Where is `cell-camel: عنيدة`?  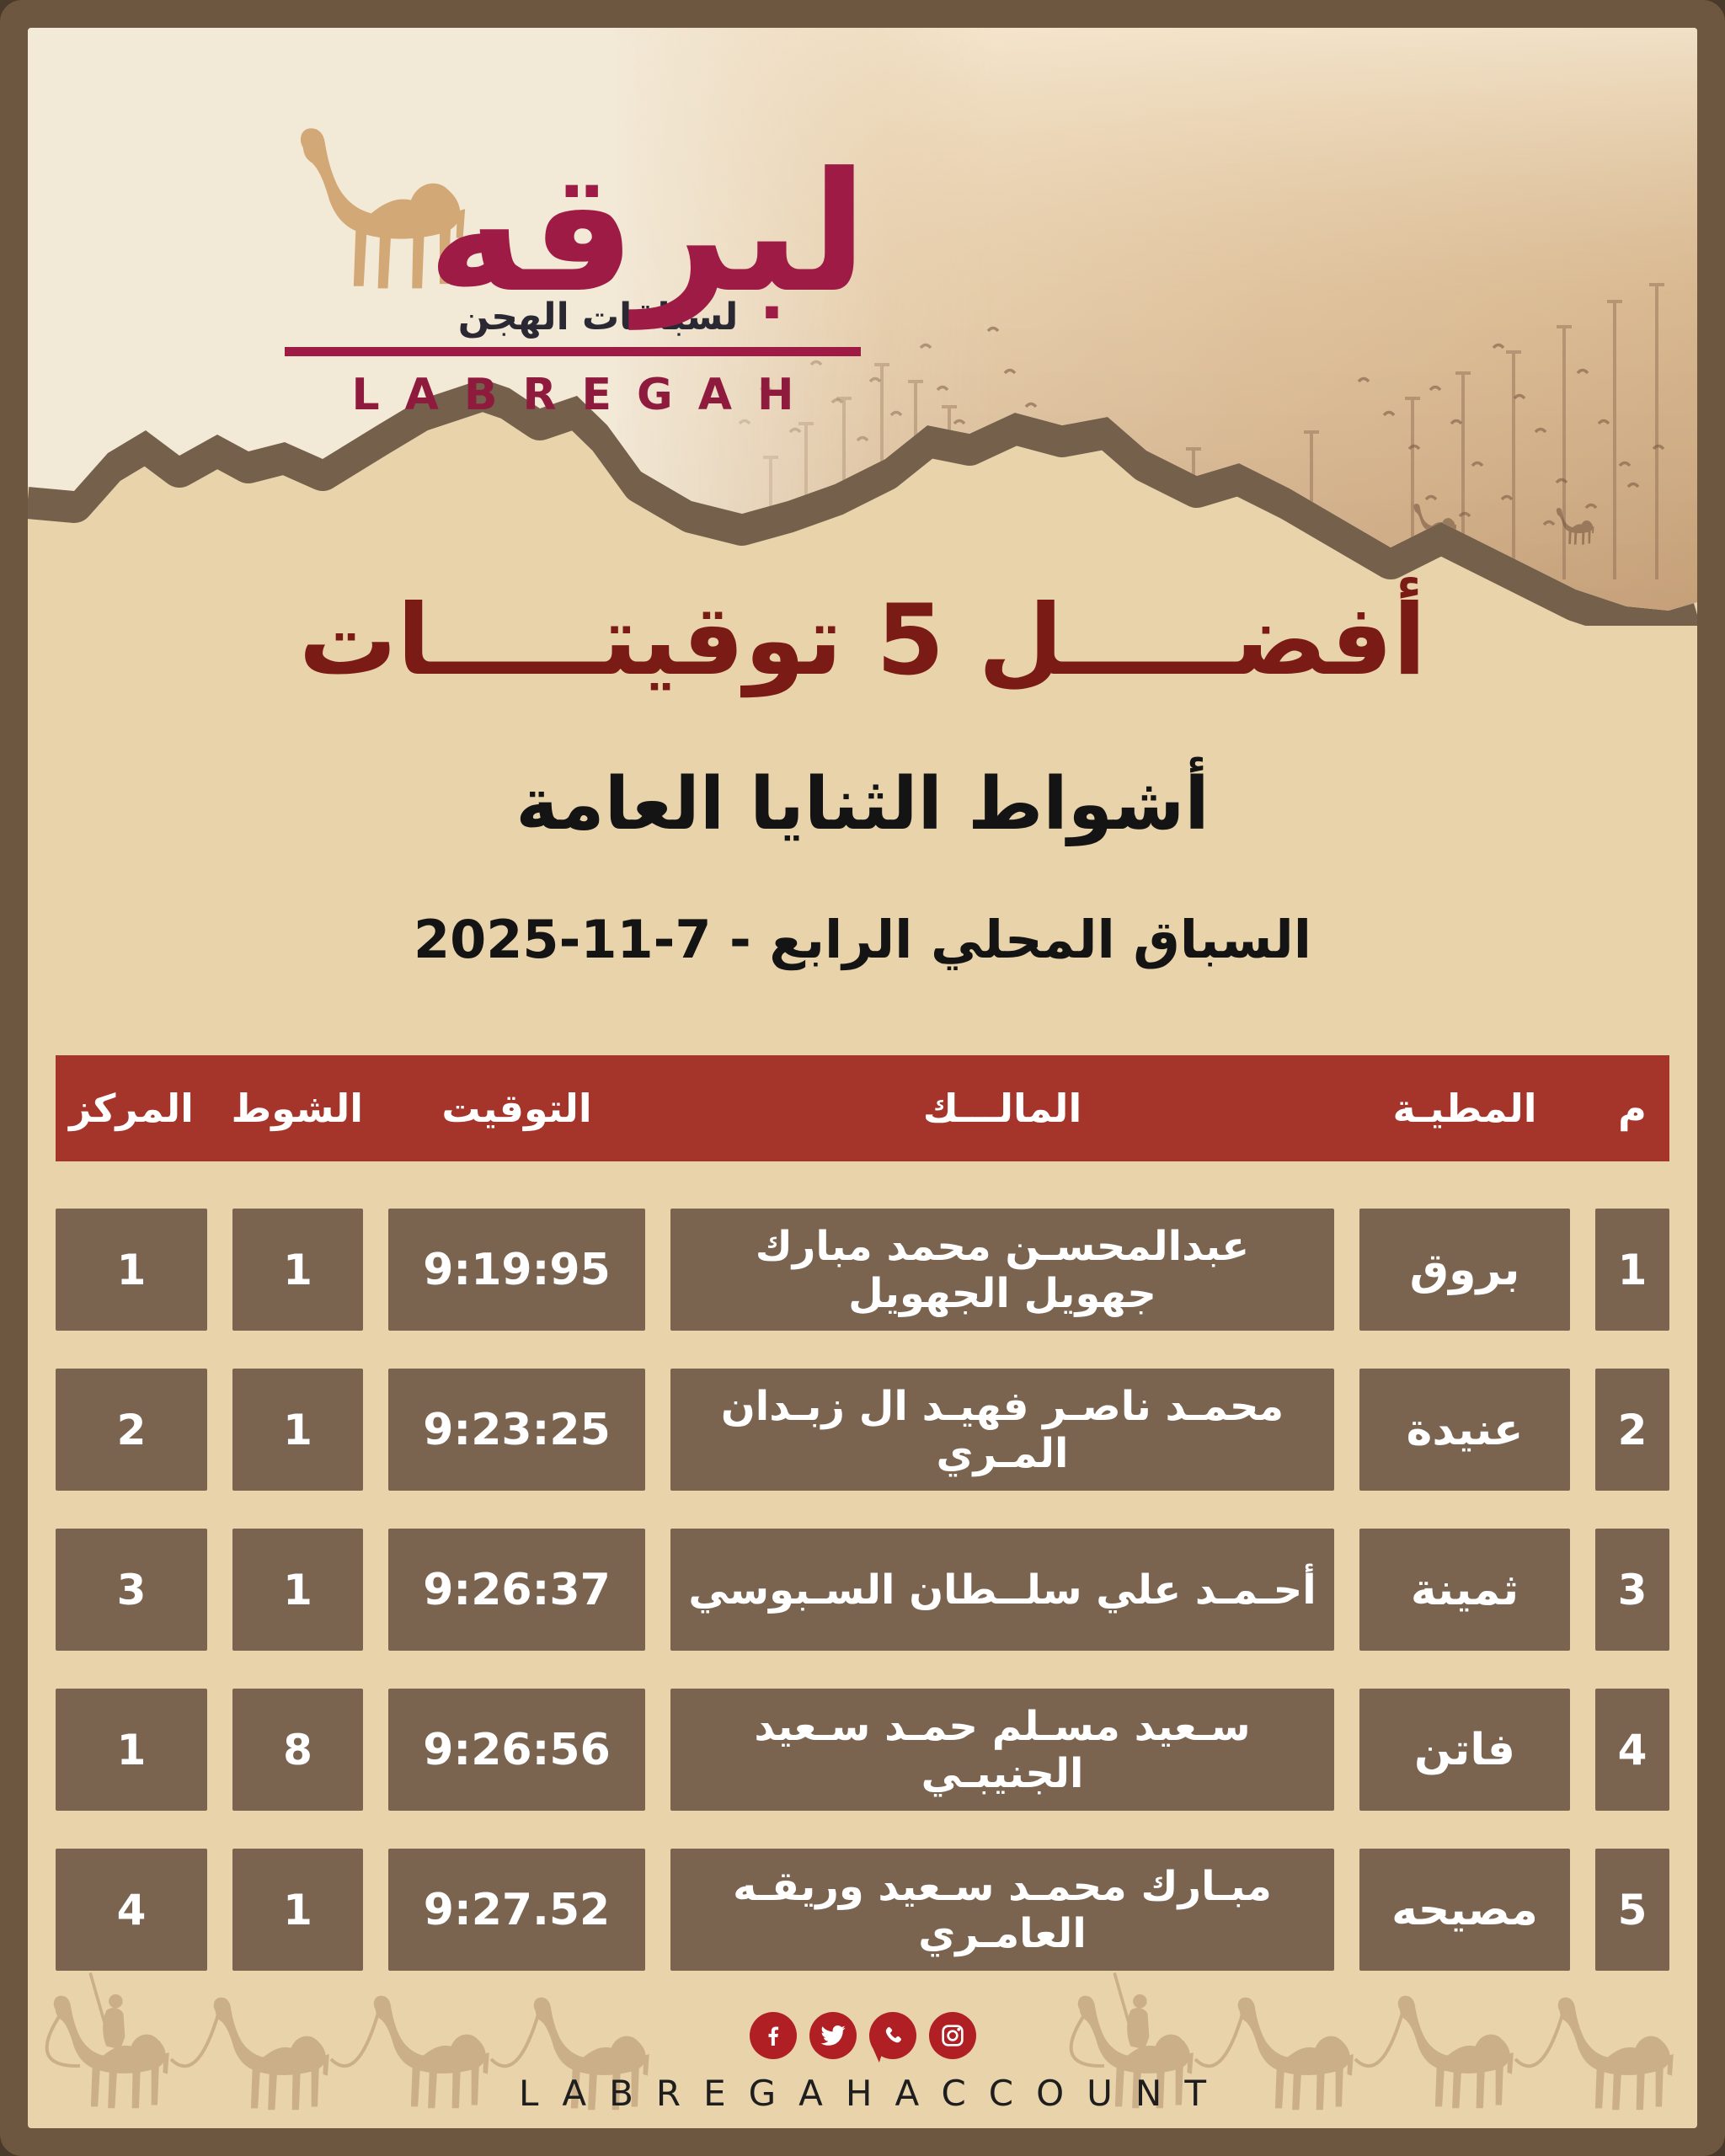
cell-camel: عنيدة is located at coordinates (1464, 1430).